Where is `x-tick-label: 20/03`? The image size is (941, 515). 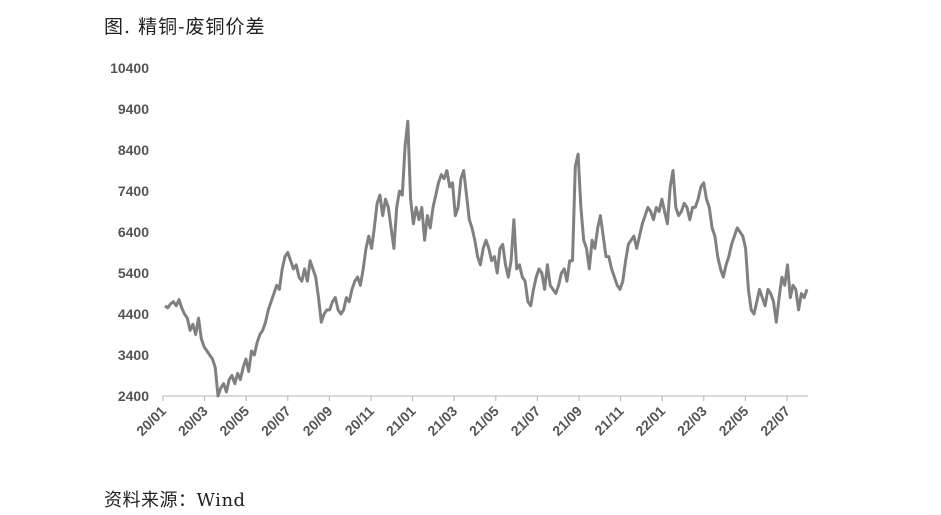 x-tick-label: 20/03 is located at coordinates (193, 421).